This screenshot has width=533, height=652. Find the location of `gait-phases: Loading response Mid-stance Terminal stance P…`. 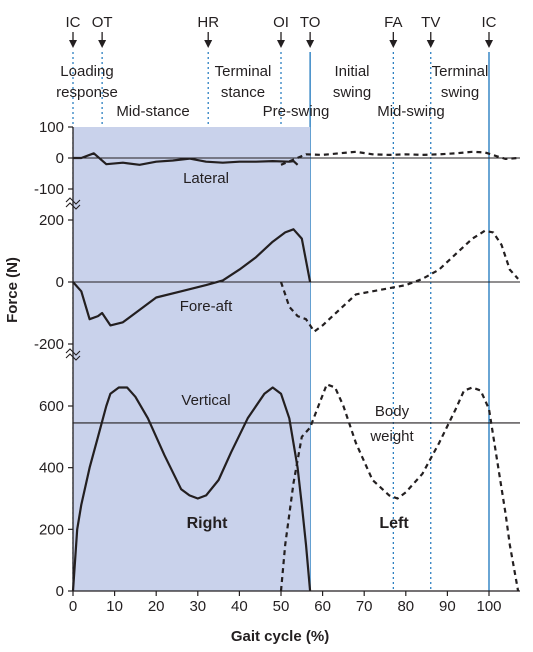

gait-phases: Loading response Mid-stance Terminal stance P… is located at coordinates (272, 91).